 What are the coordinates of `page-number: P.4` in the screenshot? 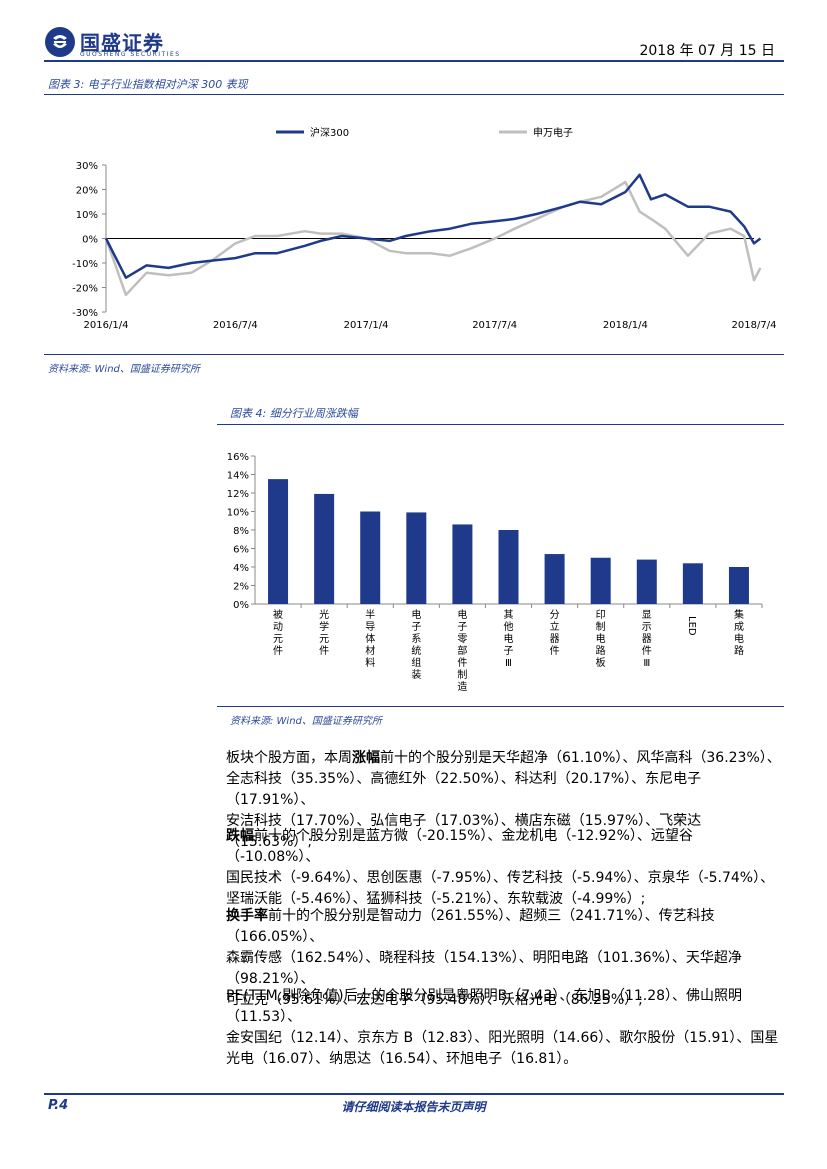 It's located at (58, 1105).